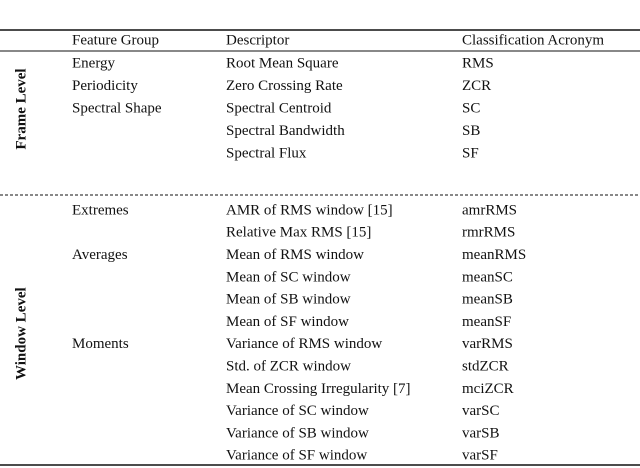  What do you see at coordinates (488, 233) in the screenshot?
I see `acronym: rmrRMS` at bounding box center [488, 233].